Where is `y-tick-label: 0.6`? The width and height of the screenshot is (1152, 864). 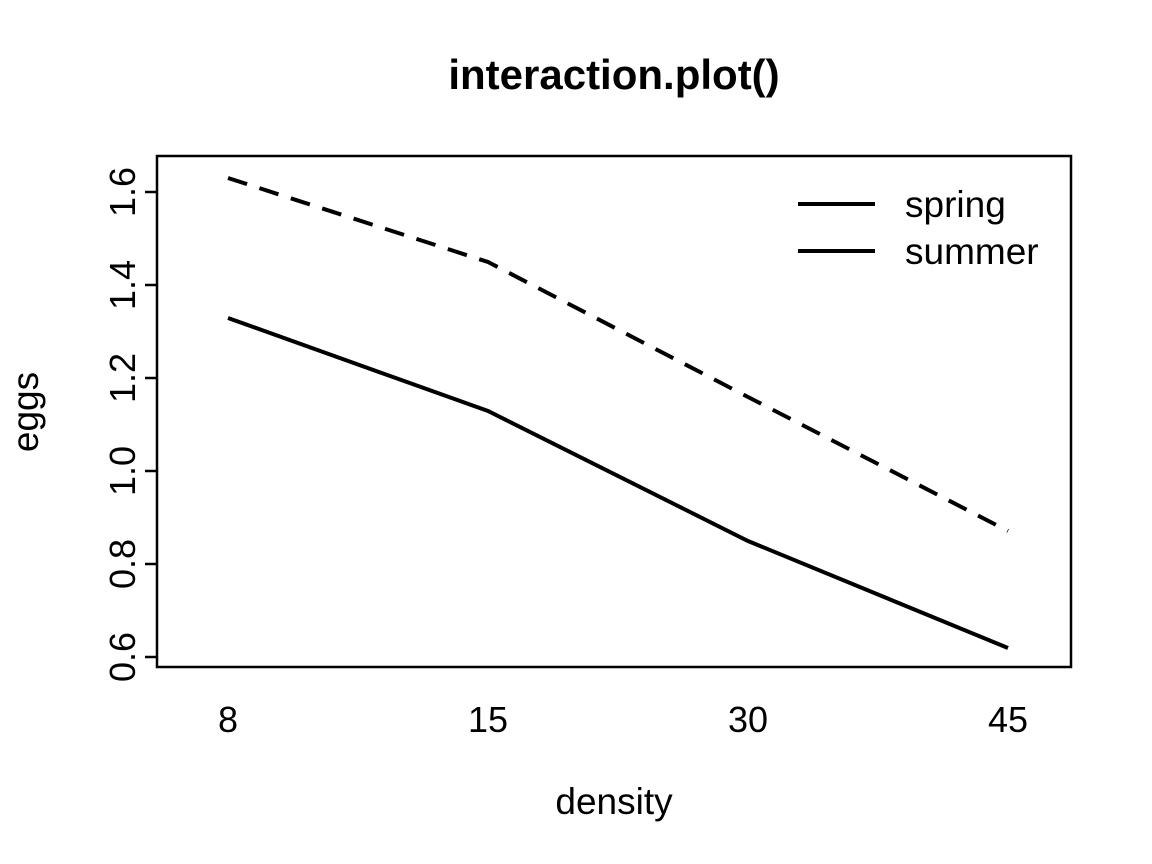 y-tick-label: 0.6 is located at coordinates (122, 657).